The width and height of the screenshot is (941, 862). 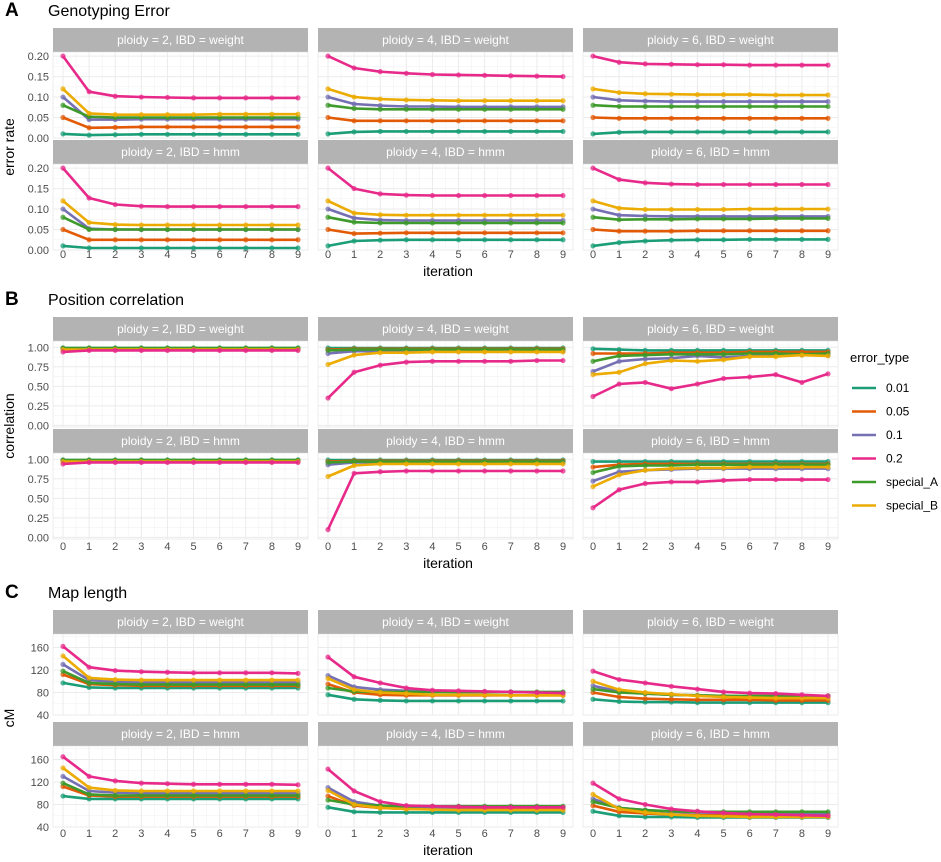 What do you see at coordinates (445, 372) in the screenshot?
I see `facet-panel: ploidy = 4, IBD = weight` at bounding box center [445, 372].